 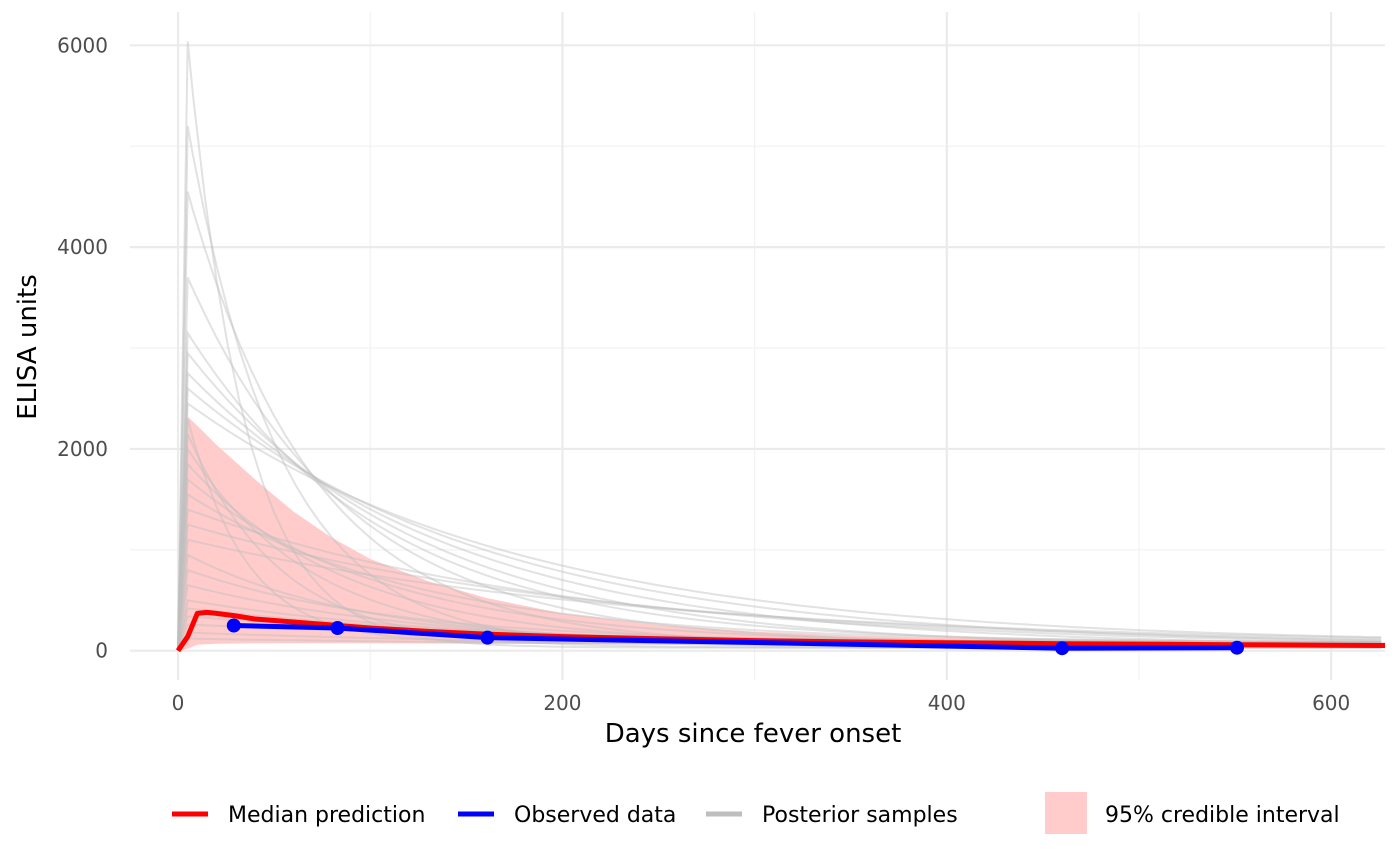 I want to click on x-axis-title: Days since fever onset, so click(x=753, y=734).